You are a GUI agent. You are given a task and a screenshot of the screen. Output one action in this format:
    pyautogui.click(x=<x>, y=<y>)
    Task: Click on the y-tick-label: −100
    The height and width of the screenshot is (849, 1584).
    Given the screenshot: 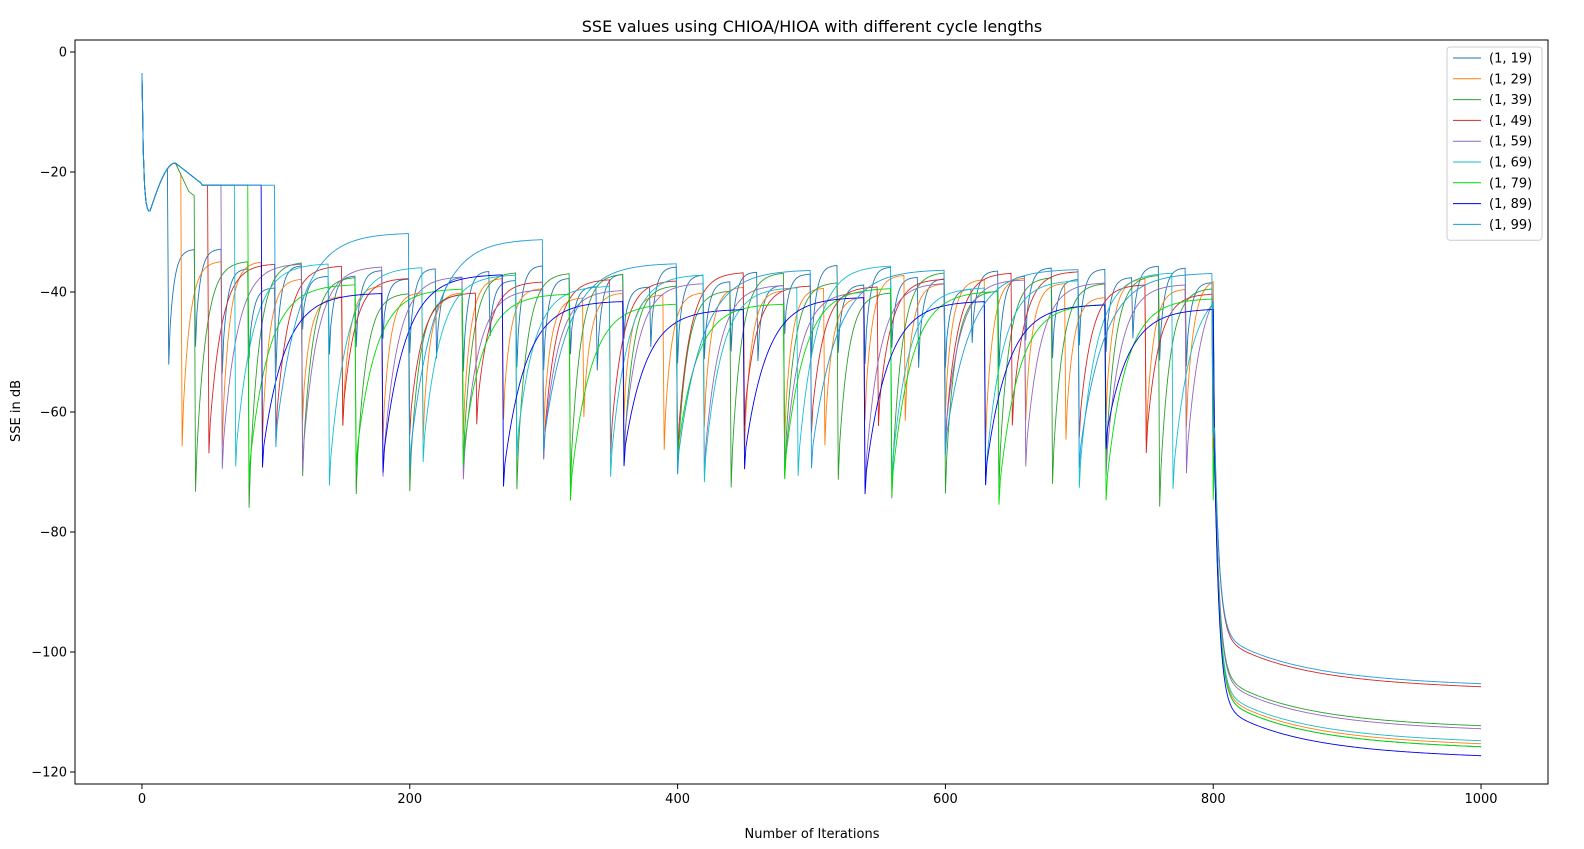 What is the action you would take?
    pyautogui.click(x=49, y=653)
    